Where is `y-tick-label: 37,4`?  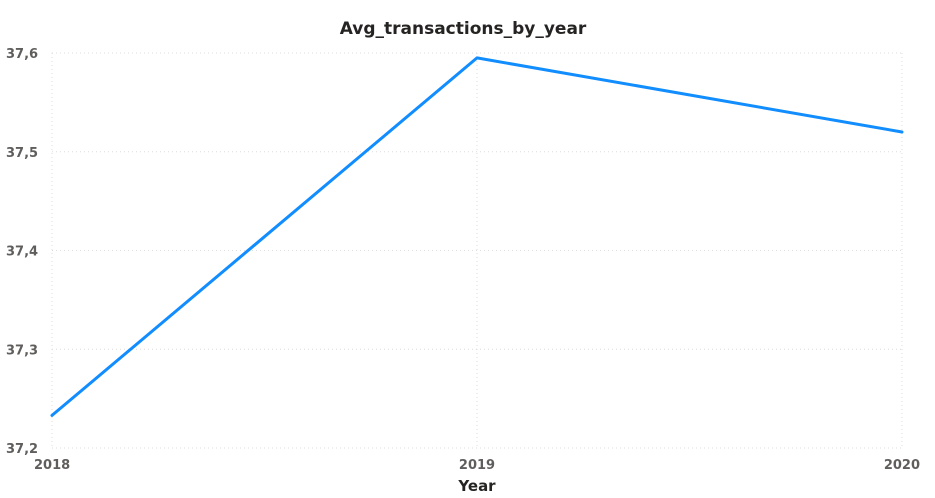
y-tick-label: 37,4 is located at coordinates (22, 252).